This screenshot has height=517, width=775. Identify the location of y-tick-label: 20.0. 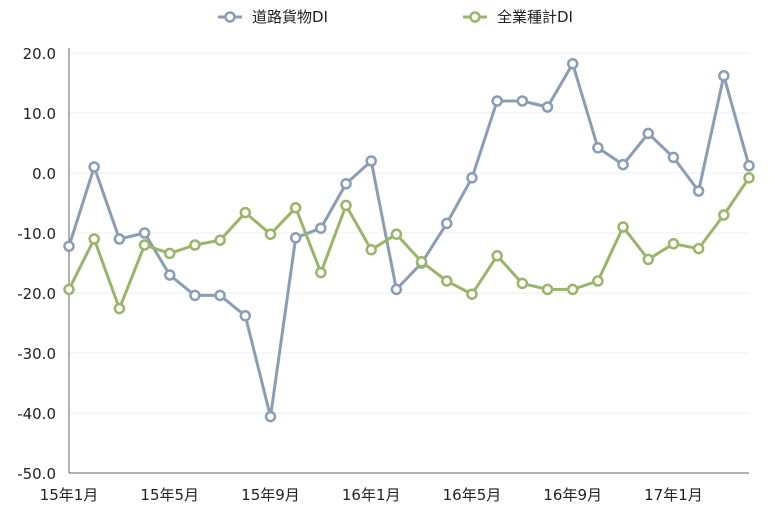
(39, 54).